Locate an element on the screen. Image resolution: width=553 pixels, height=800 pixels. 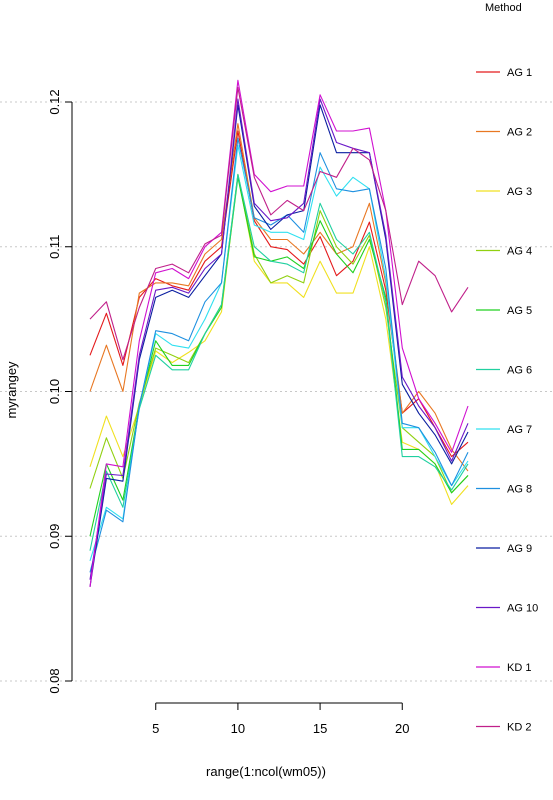
legend-label: AG 5 is located at coordinates (519, 311).